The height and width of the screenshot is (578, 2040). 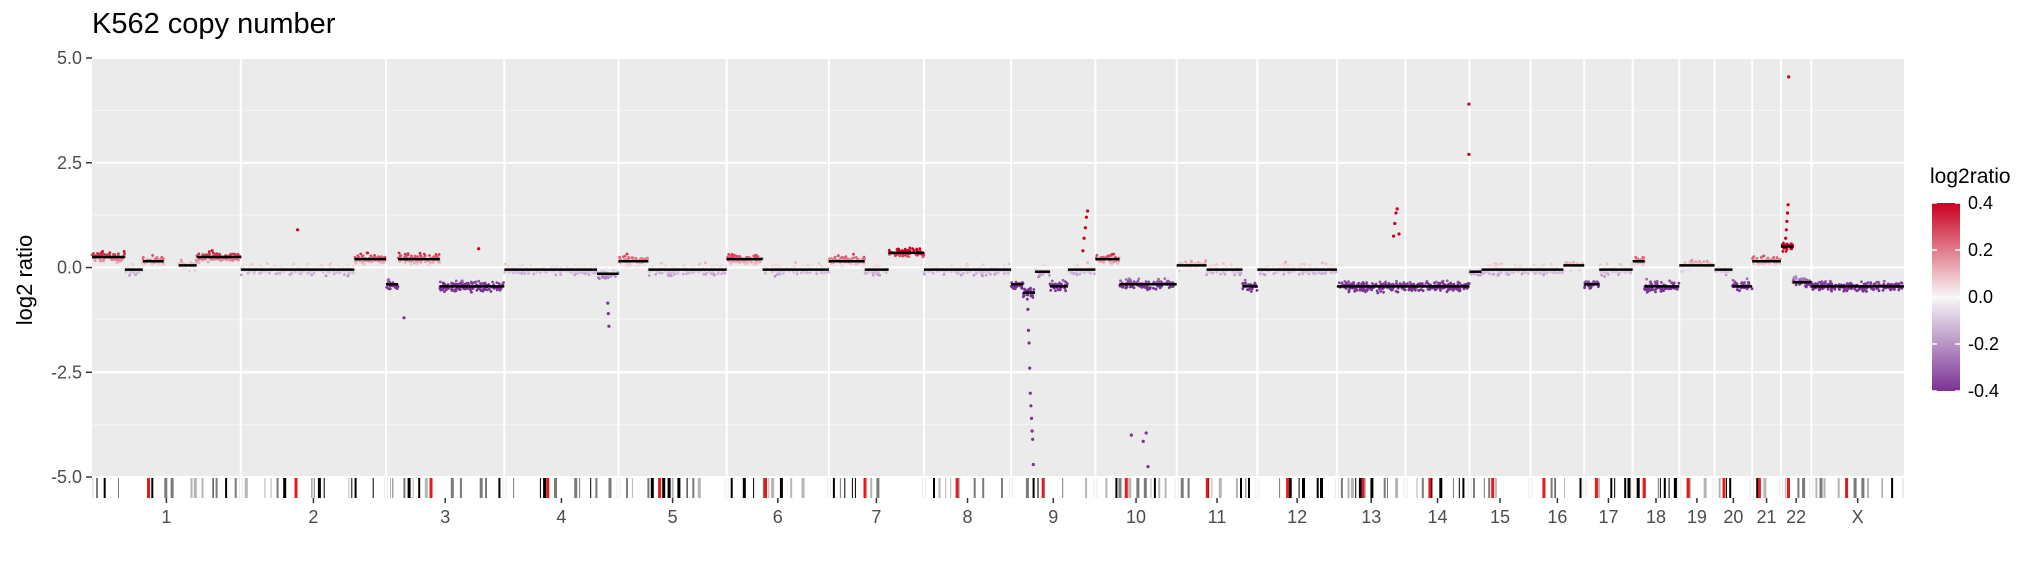 What do you see at coordinates (1297, 517) in the screenshot?
I see `x-tick-label: 12` at bounding box center [1297, 517].